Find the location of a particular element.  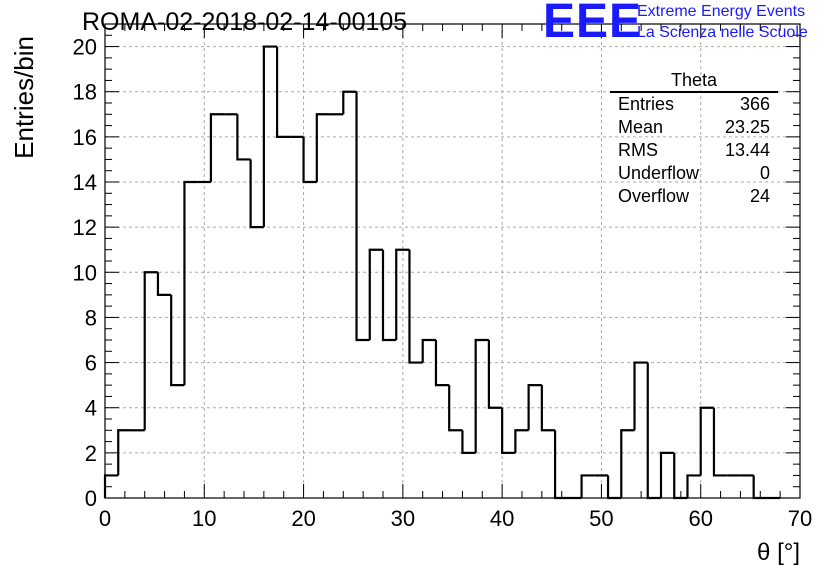

y-tick-label: 20 is located at coordinates (85, 47).